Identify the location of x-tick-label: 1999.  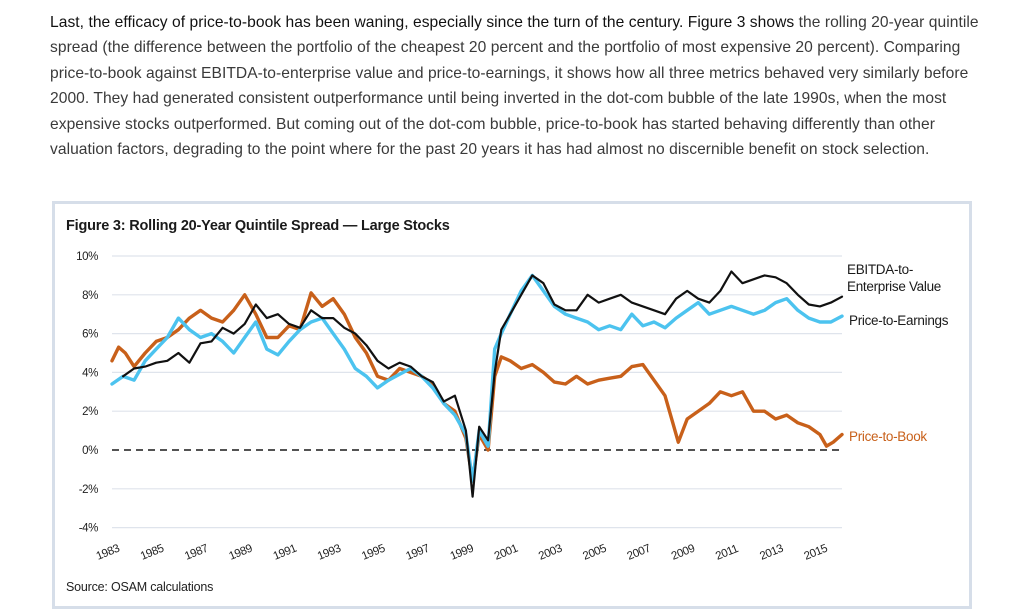
(462, 553).